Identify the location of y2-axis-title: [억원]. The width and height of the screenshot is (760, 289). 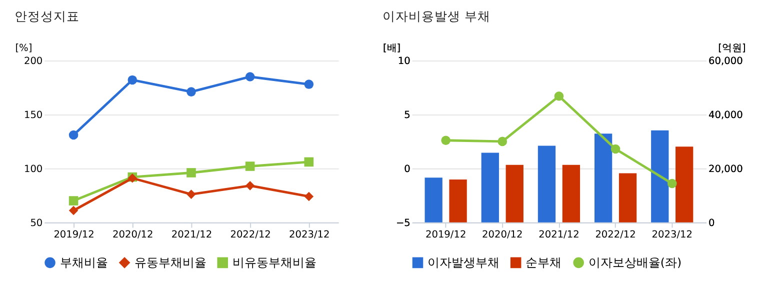
(732, 48).